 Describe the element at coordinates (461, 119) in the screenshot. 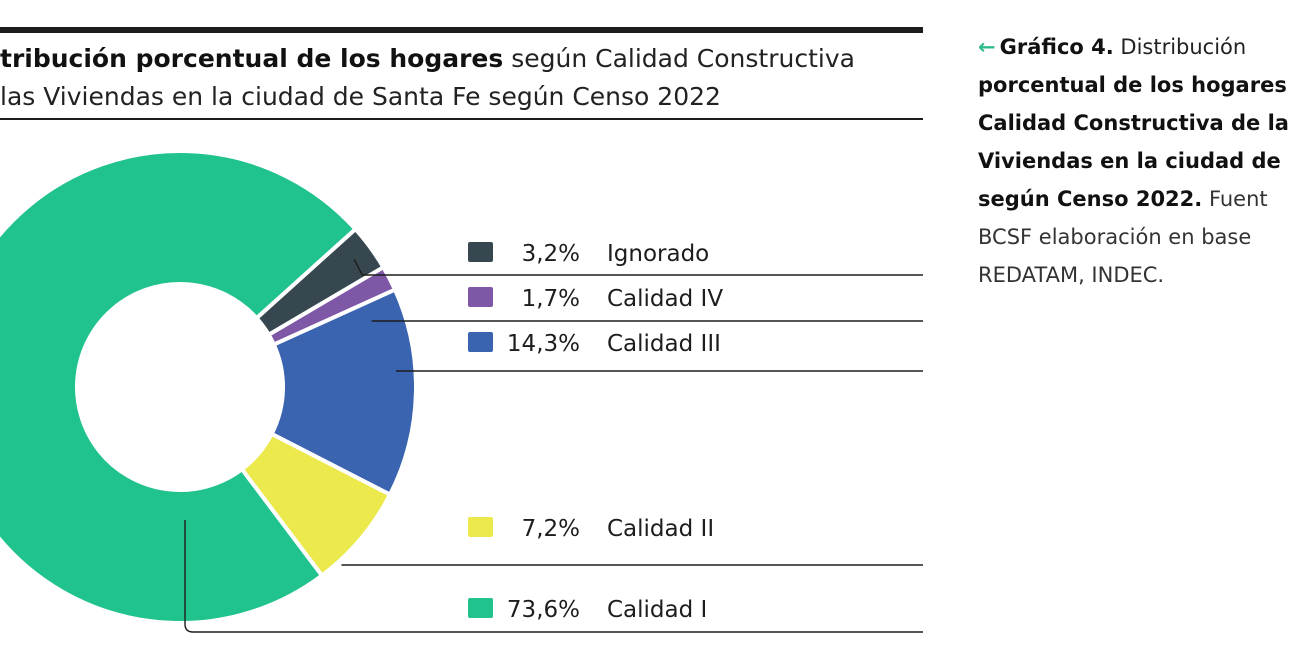

I see `title-rule` at that location.